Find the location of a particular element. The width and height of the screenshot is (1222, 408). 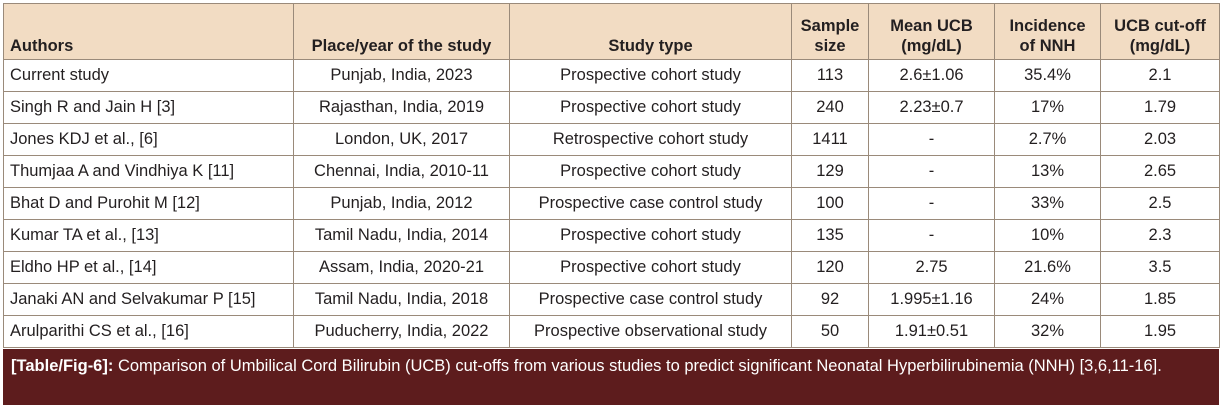

cell-place: Punjab, India, 2023 is located at coordinates (401, 75).